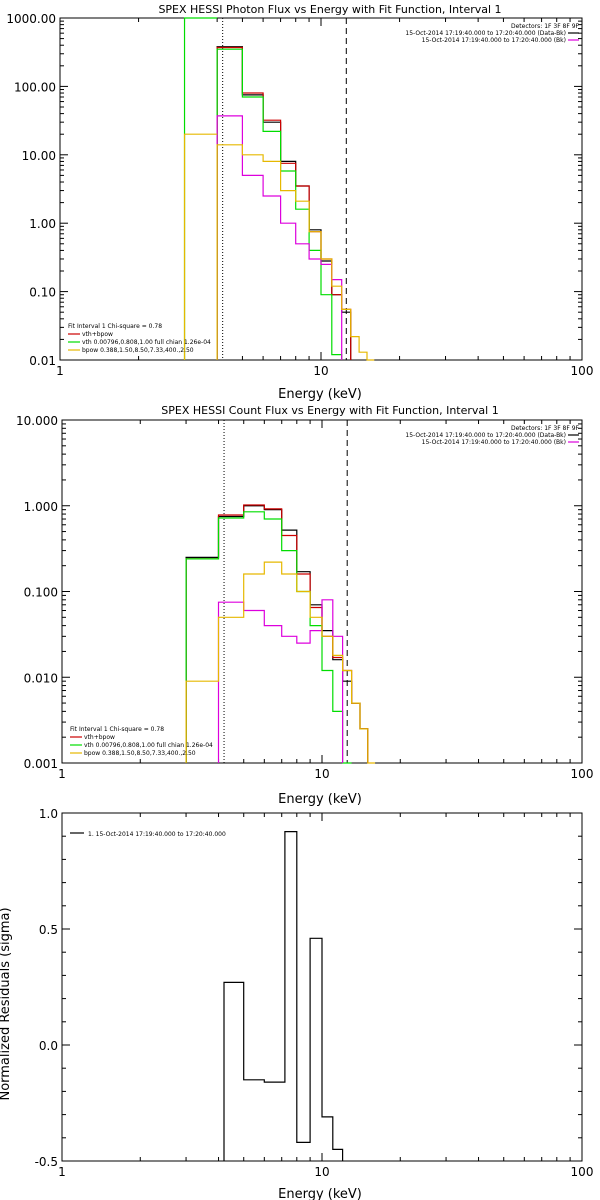 This screenshot has height=1200, width=600. What do you see at coordinates (200, 246) in the screenshot?
I see `photon-flux-low-energy-bin-yellow` at bounding box center [200, 246].